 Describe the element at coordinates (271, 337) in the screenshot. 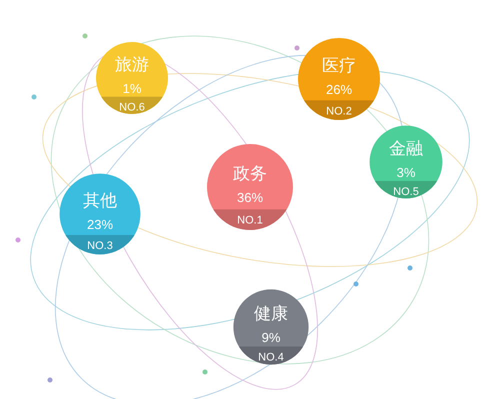

I see `data-label: 9%` at that location.